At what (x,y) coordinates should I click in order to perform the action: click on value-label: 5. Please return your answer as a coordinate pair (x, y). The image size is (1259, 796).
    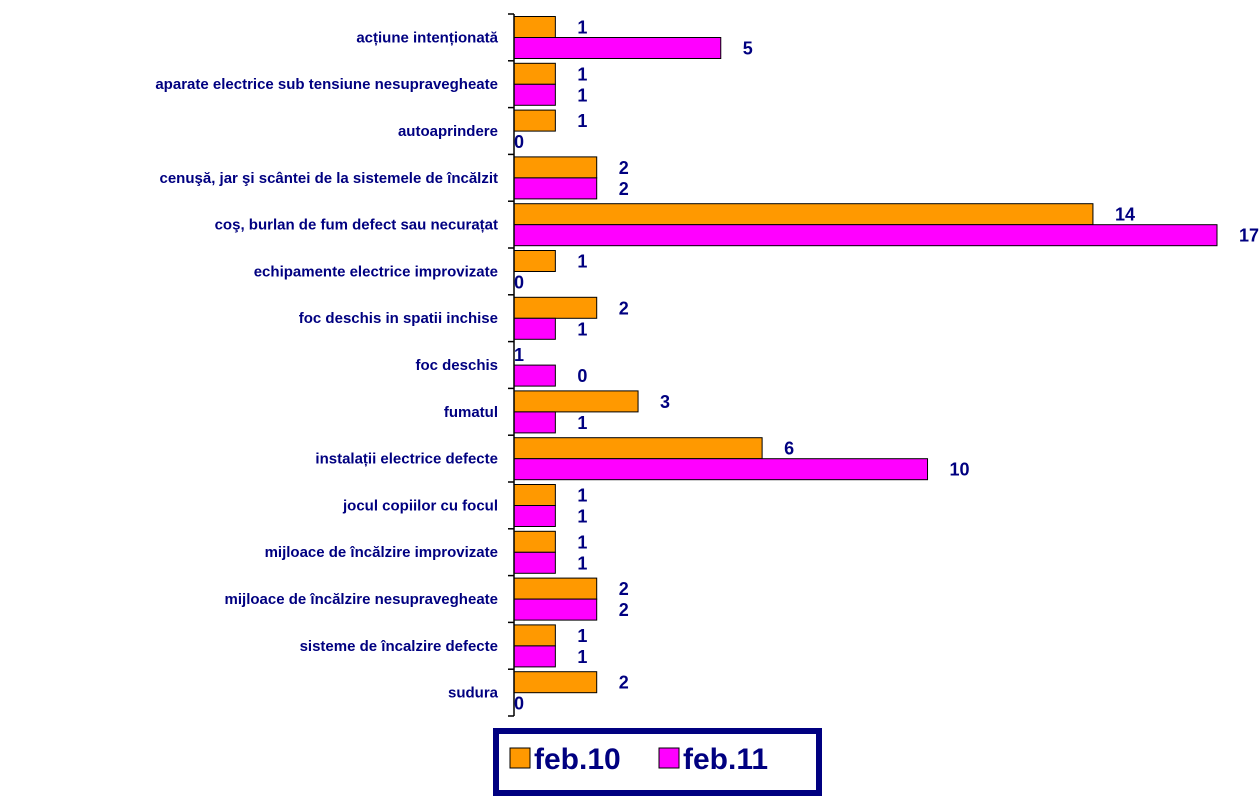
    Looking at the image, I should click on (748, 49).